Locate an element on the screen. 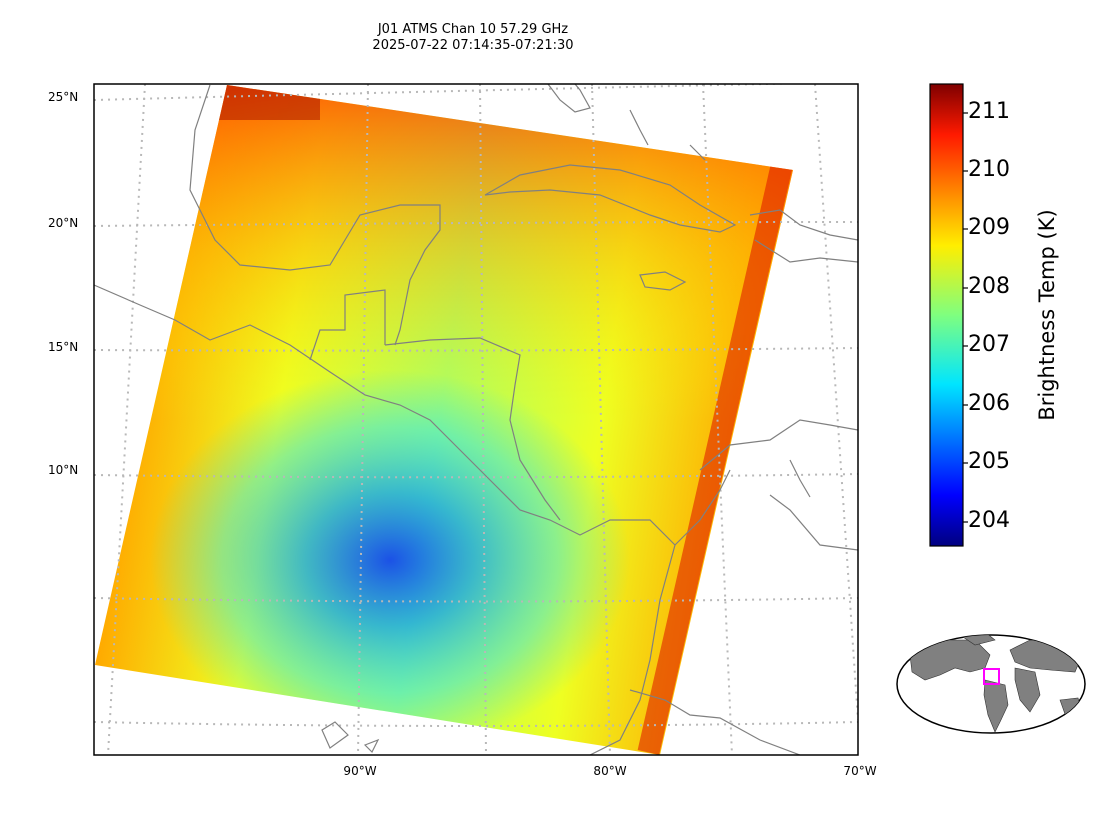 The image size is (1120, 840). plot-title-line1: J01 ATMS Chan 10 57.29 GHz is located at coordinates (473, 29).